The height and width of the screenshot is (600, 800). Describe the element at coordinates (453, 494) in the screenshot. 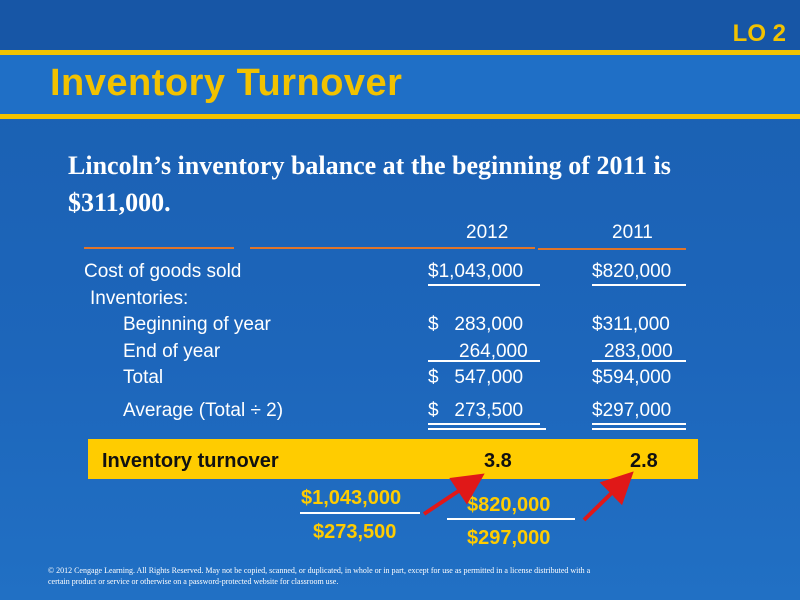

I see `arrow-to-2012-icon` at that location.